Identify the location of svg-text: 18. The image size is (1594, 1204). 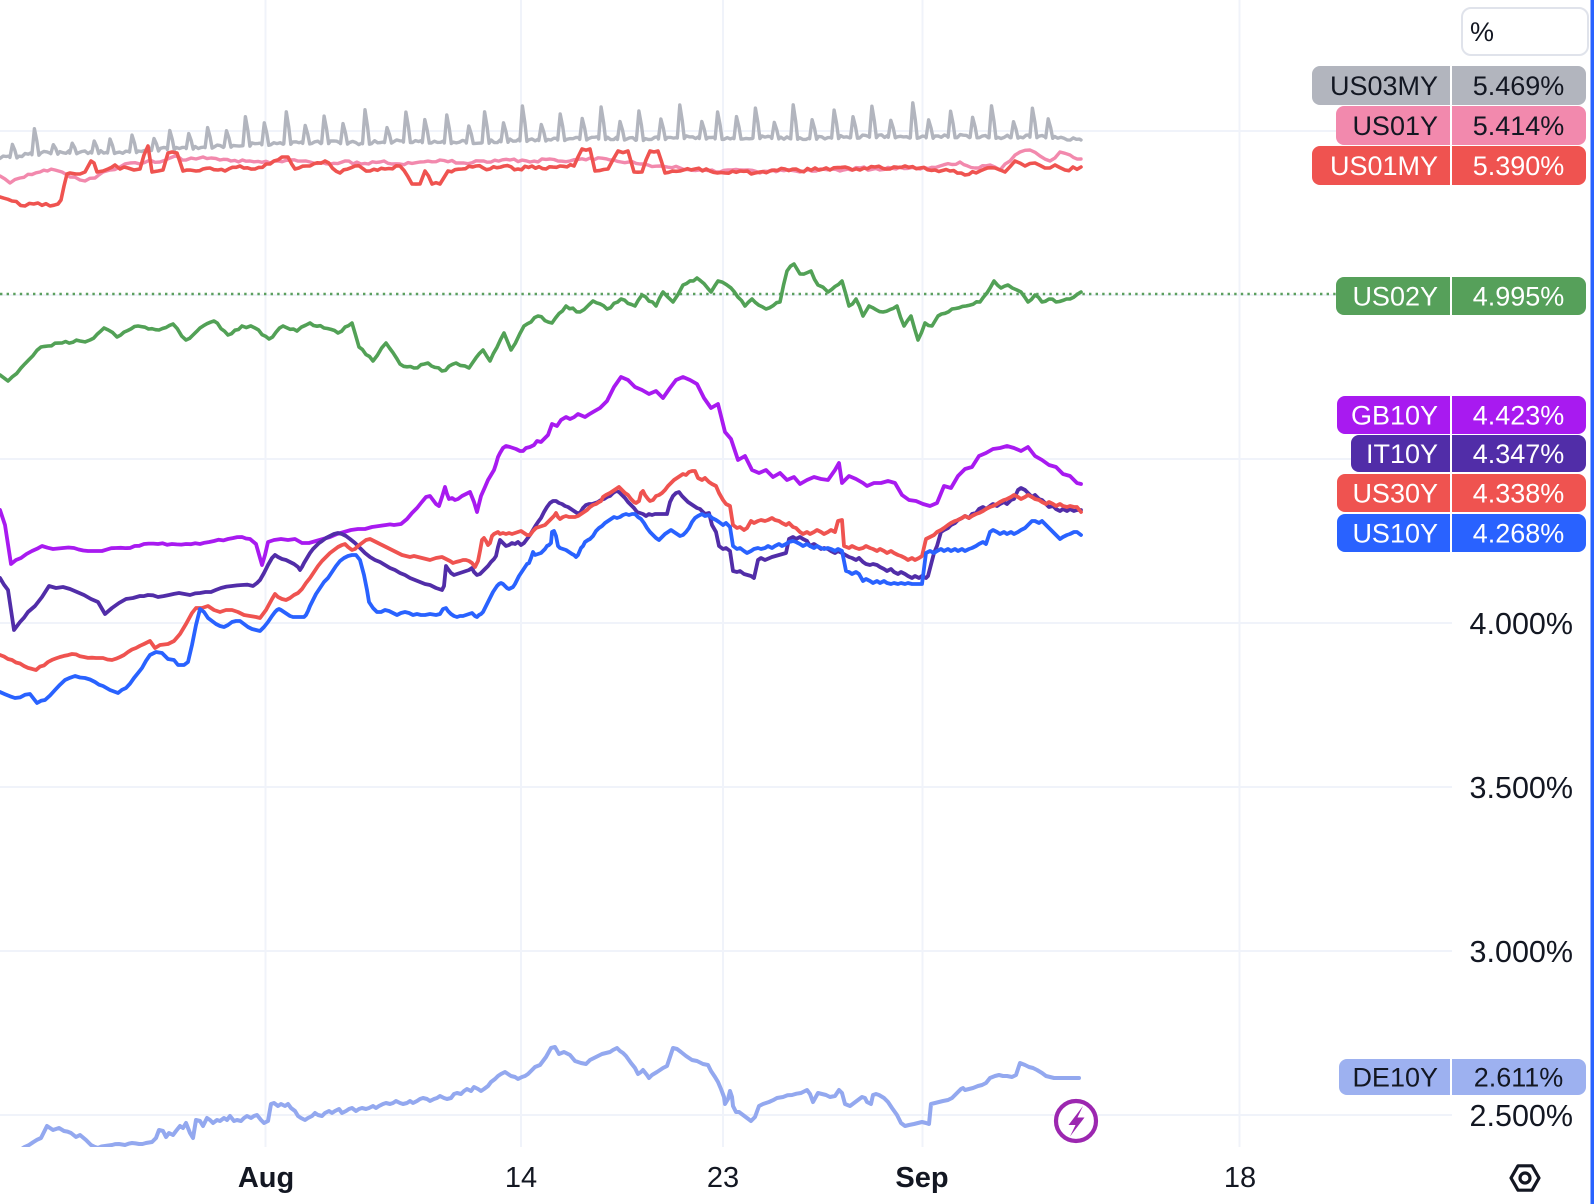
(1240, 1178).